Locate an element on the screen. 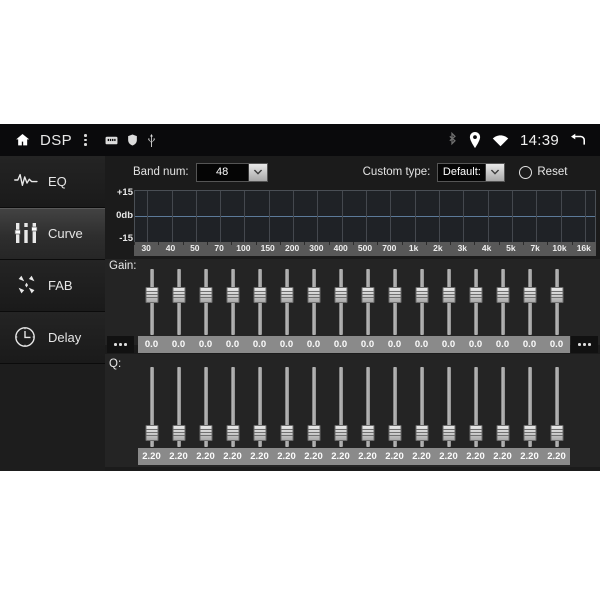 The image size is (600, 600). graph-plot-area is located at coordinates (365, 216).